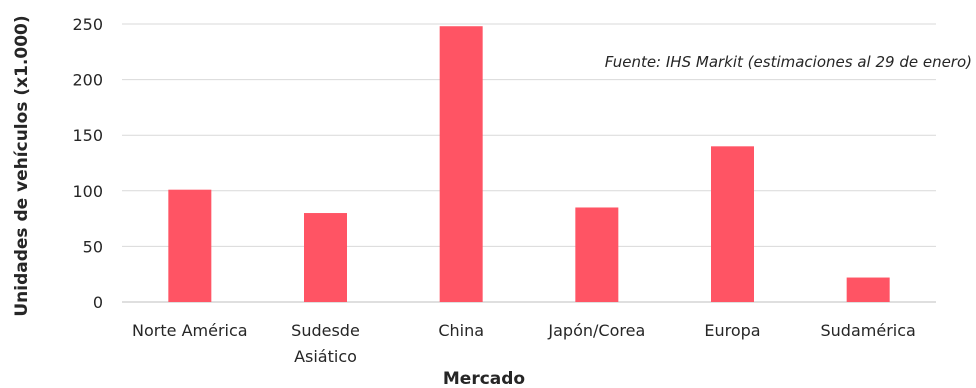 The height and width of the screenshot is (388, 976). What do you see at coordinates (22, 165) in the screenshot?
I see `y-axis-title: Unidades de vehículos (x1.000)` at bounding box center [22, 165].